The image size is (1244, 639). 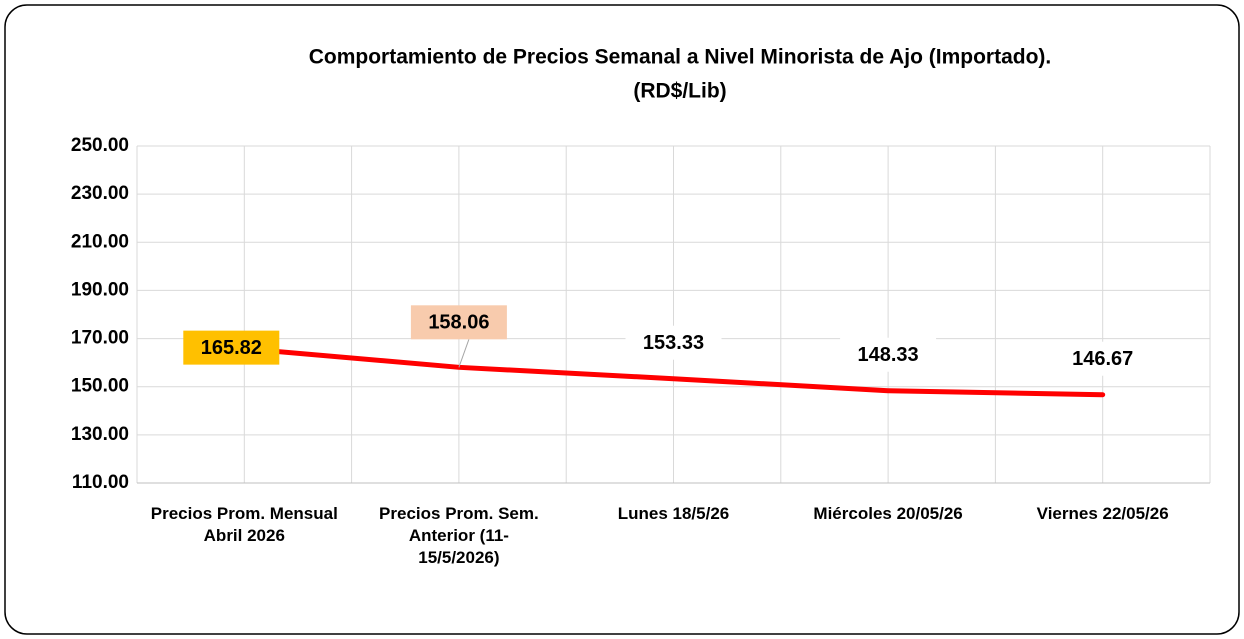 What do you see at coordinates (100, 145) in the screenshot?
I see `y-tick-label: 250.00` at bounding box center [100, 145].